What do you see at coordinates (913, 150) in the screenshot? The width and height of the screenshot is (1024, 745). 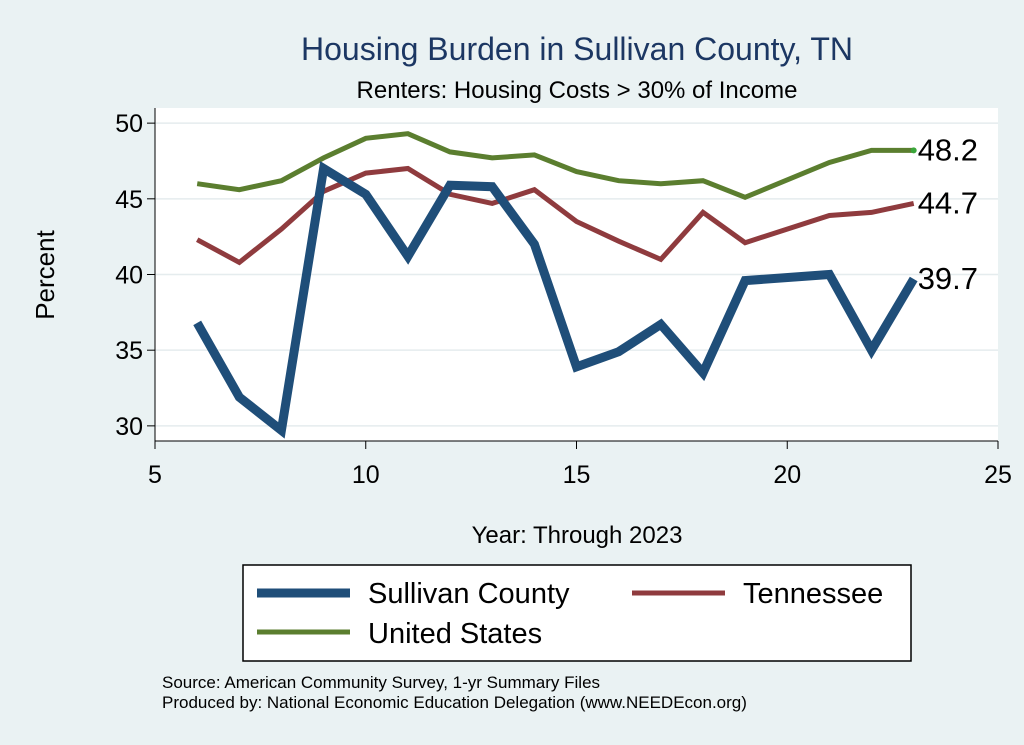 I see `end-marker` at bounding box center [913, 150].